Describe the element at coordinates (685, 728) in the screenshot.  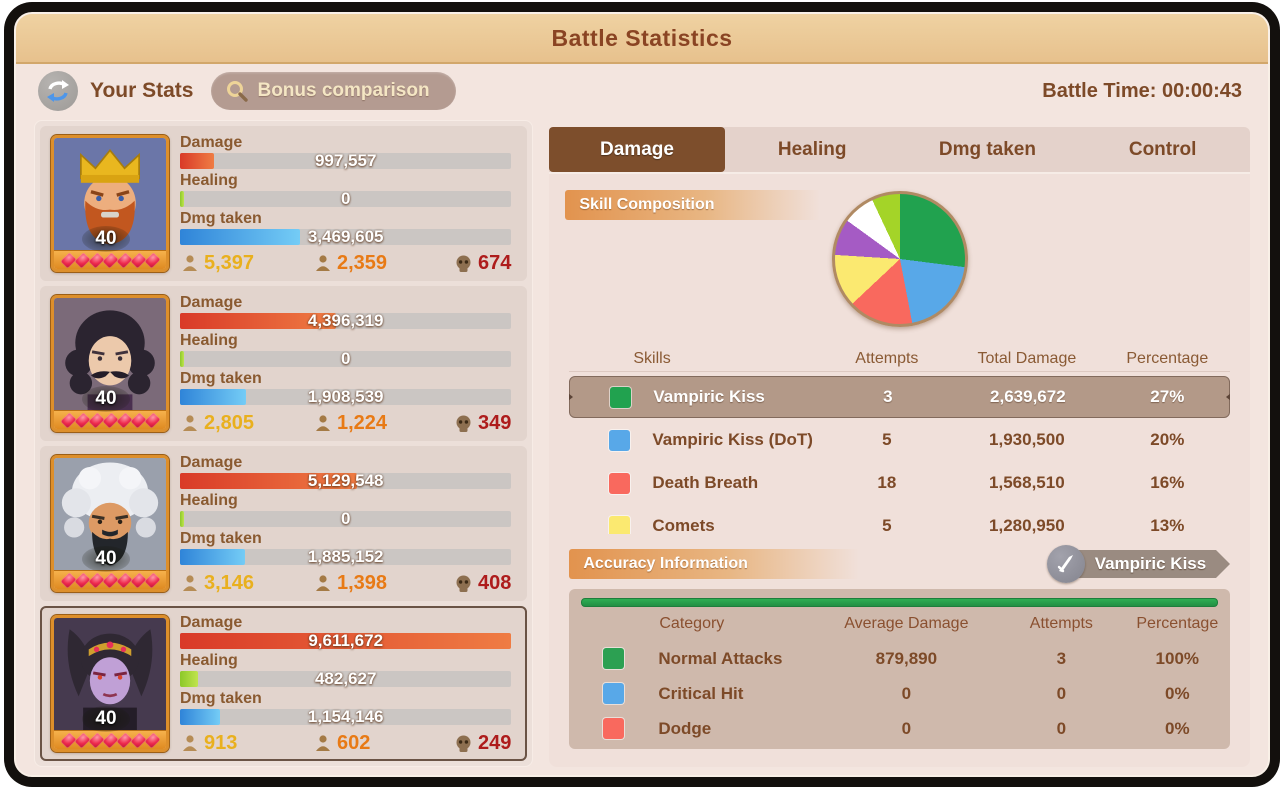
I see `category-name: Dodge` at that location.